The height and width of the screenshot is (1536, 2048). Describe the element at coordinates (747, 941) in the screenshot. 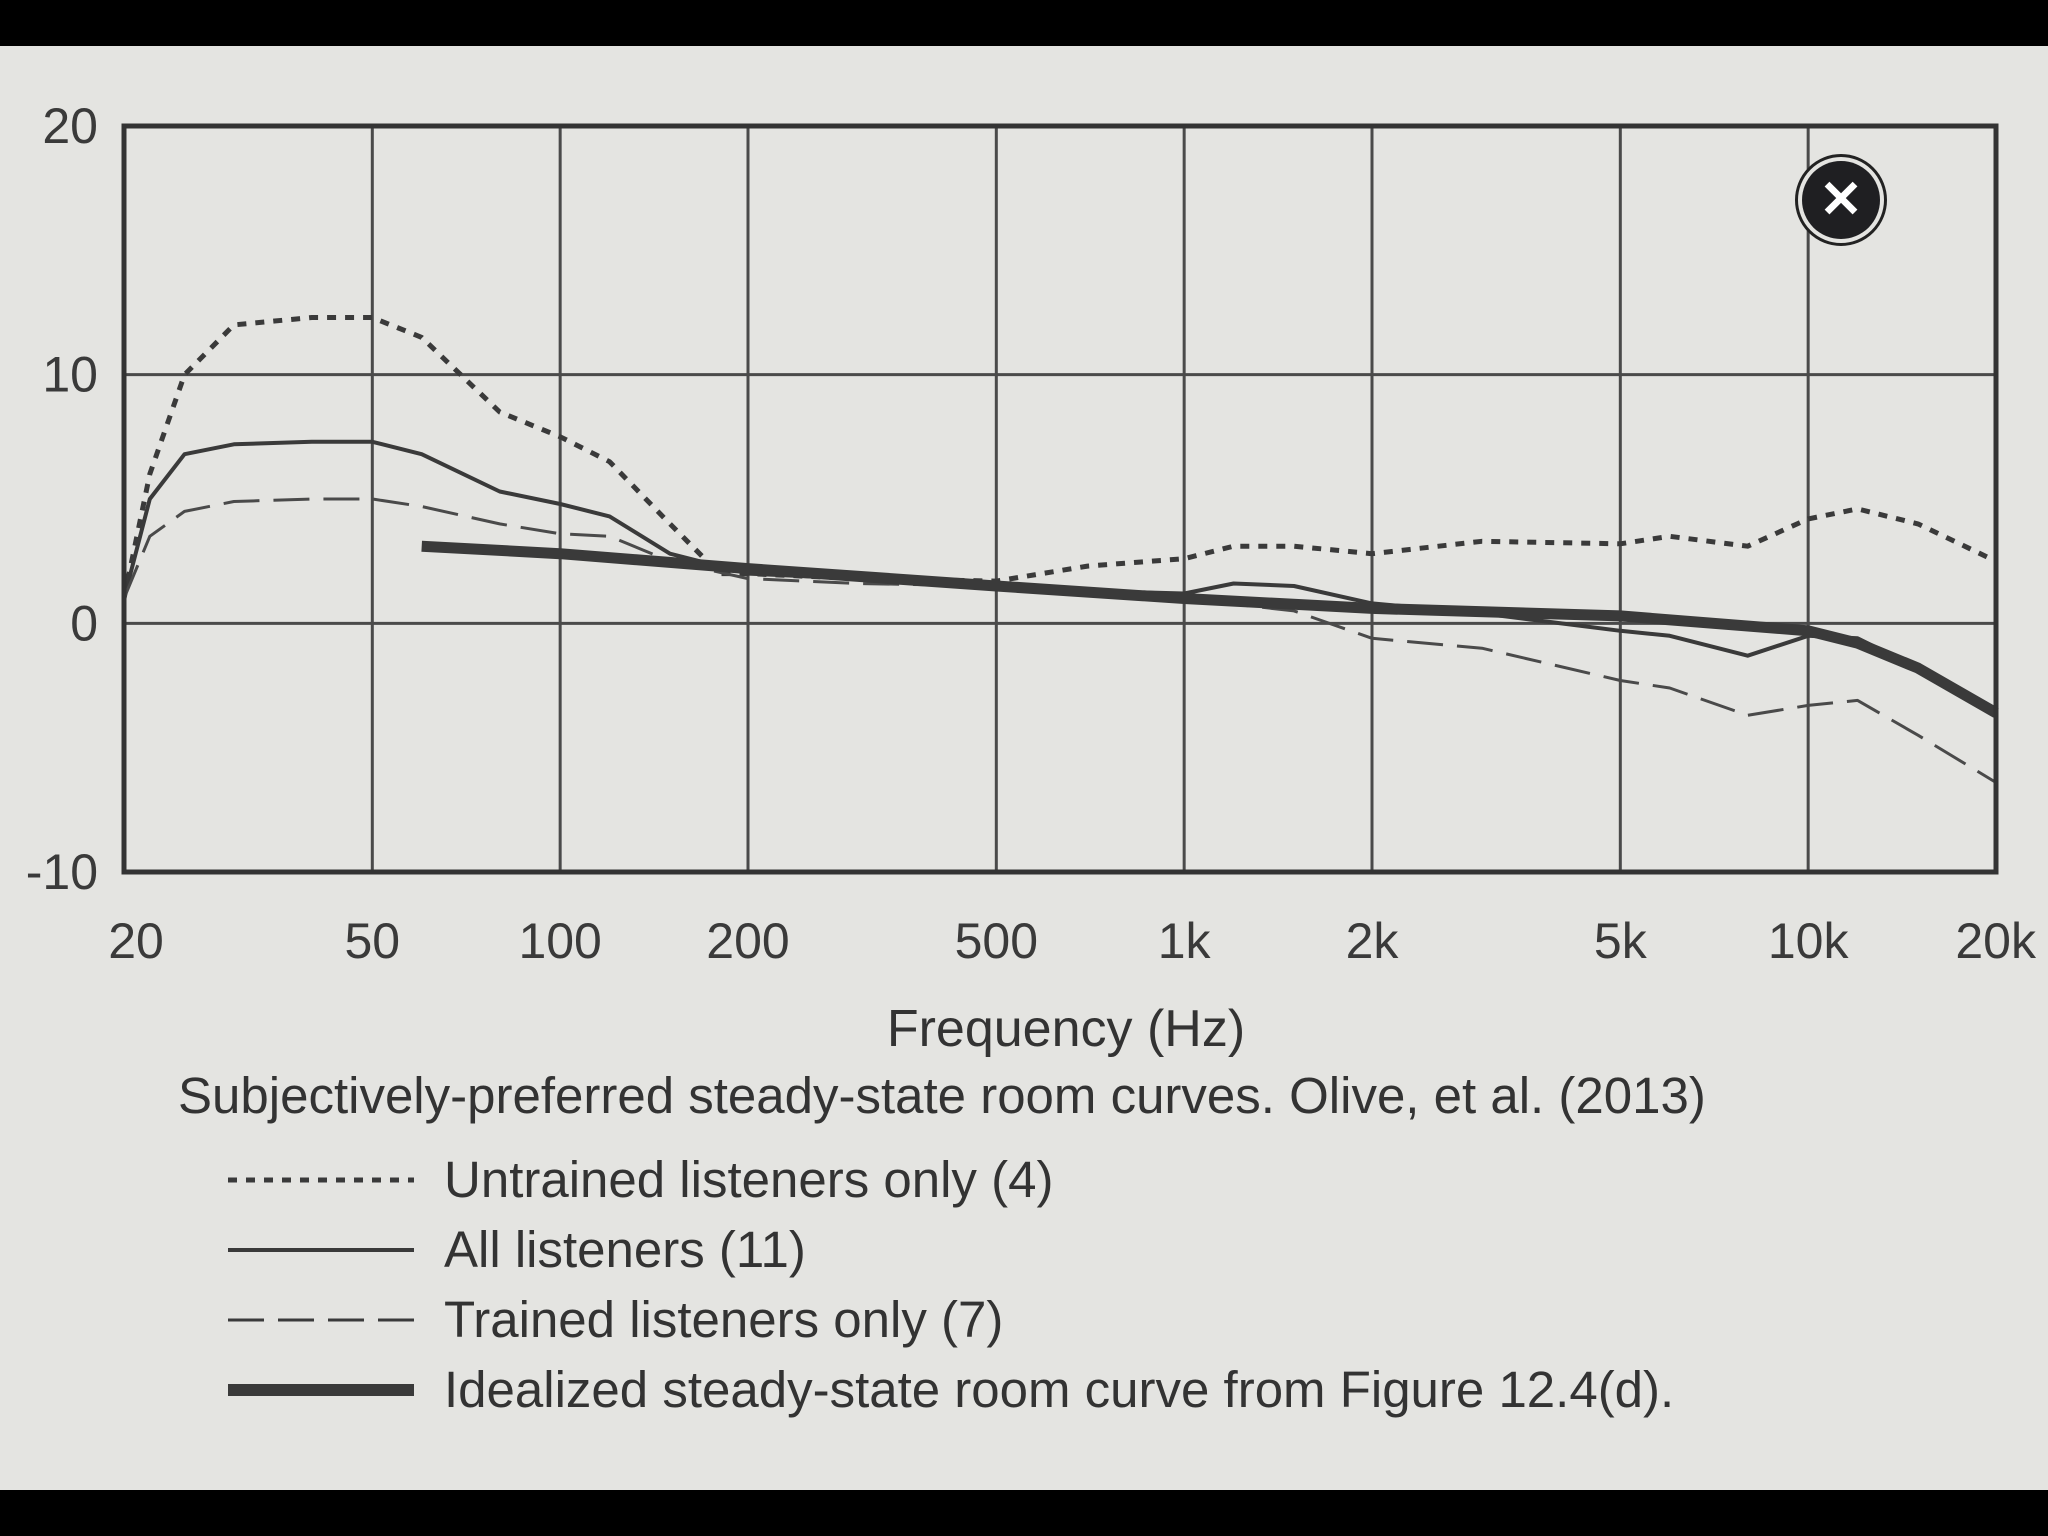

I see `x-tick-label: 200` at that location.